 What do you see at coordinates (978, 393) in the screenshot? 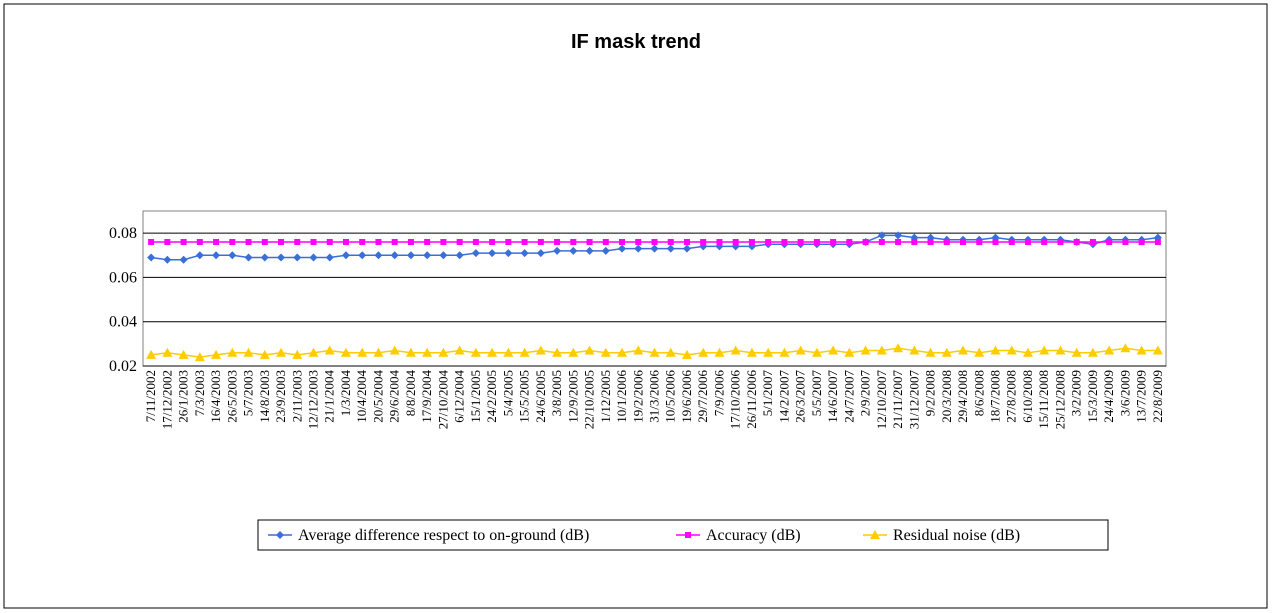
I see `x-tick-label: 8/6/2008` at bounding box center [978, 393].